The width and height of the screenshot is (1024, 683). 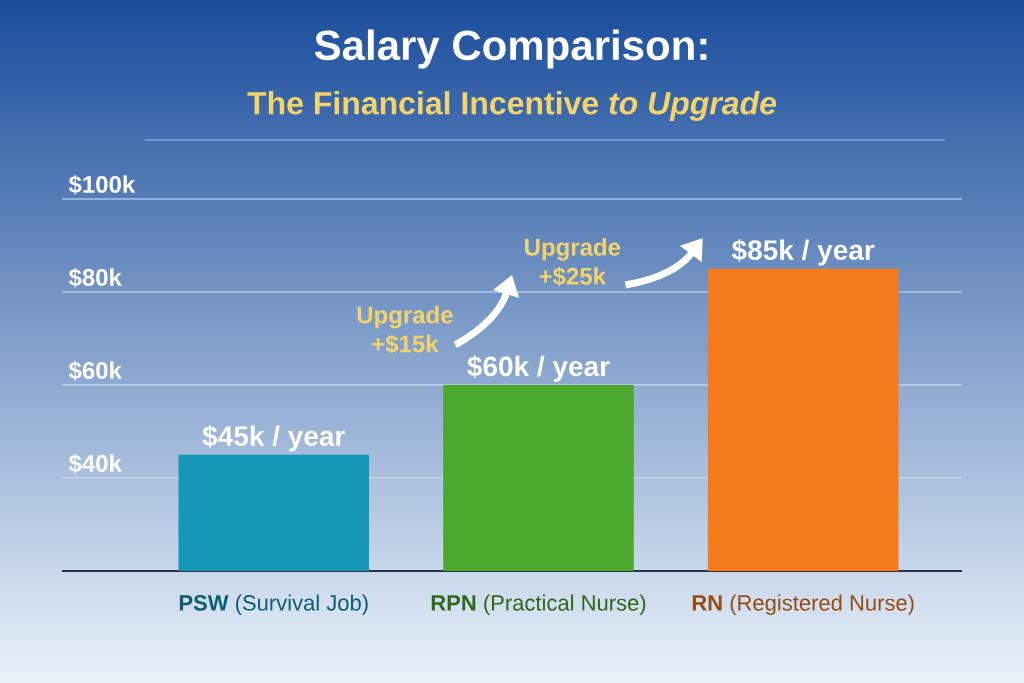 I want to click on x-tick-label: RPN (Practical Nurse), so click(x=538, y=605).